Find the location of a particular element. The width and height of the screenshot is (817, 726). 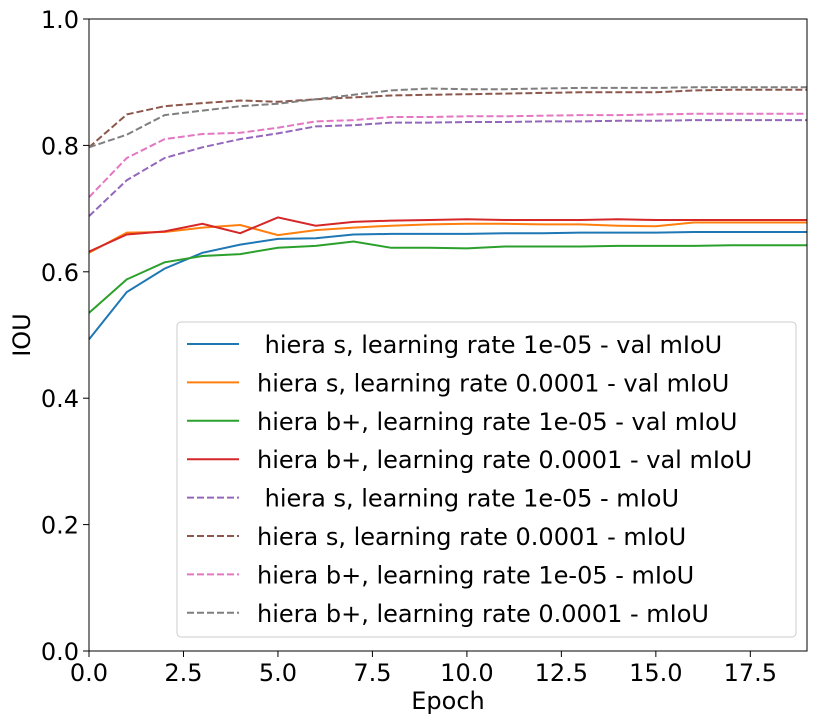

y-tick-label: 0.6 is located at coordinates (60, 273).